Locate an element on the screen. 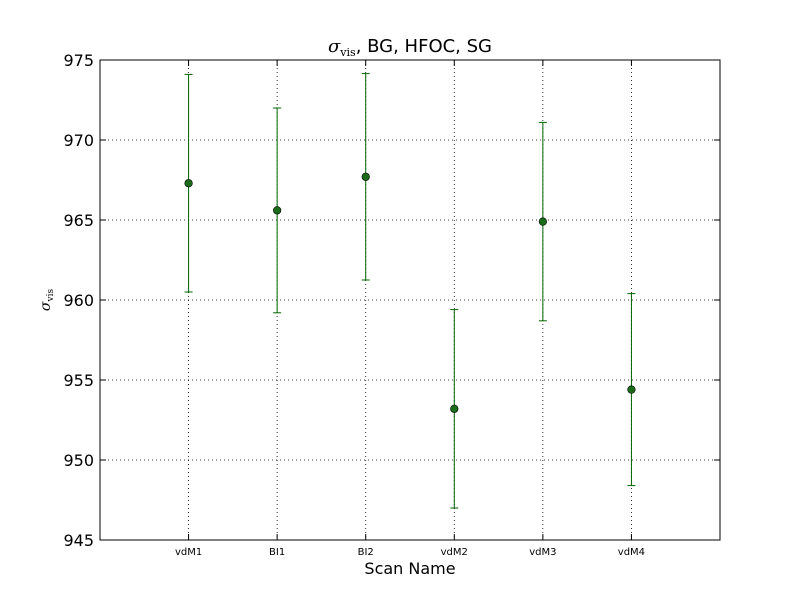  svg-text: σvis is located at coordinates (47, 300).